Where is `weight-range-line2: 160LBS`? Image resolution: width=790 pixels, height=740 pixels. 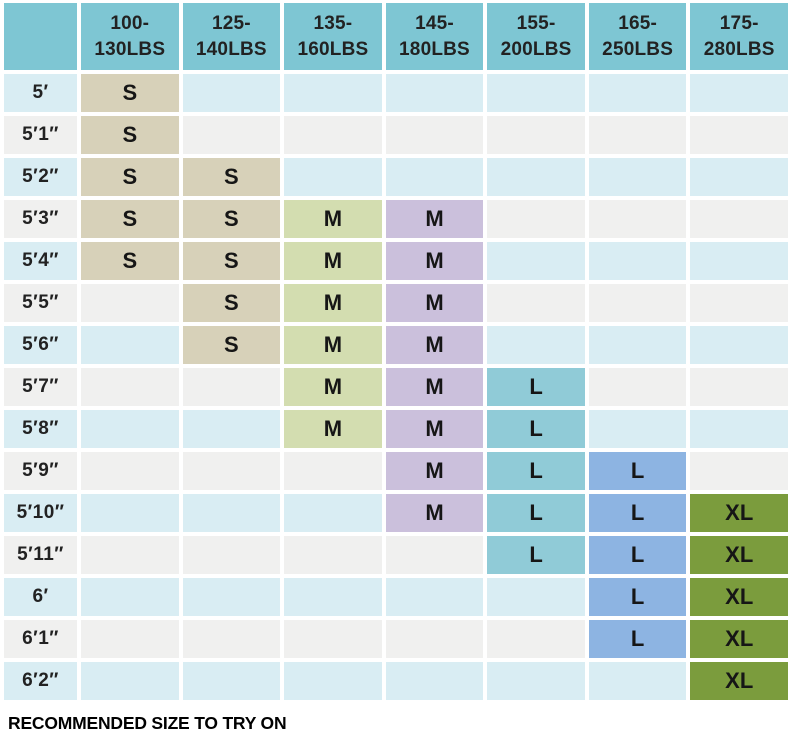
weight-range-line2: 160LBS is located at coordinates (333, 49).